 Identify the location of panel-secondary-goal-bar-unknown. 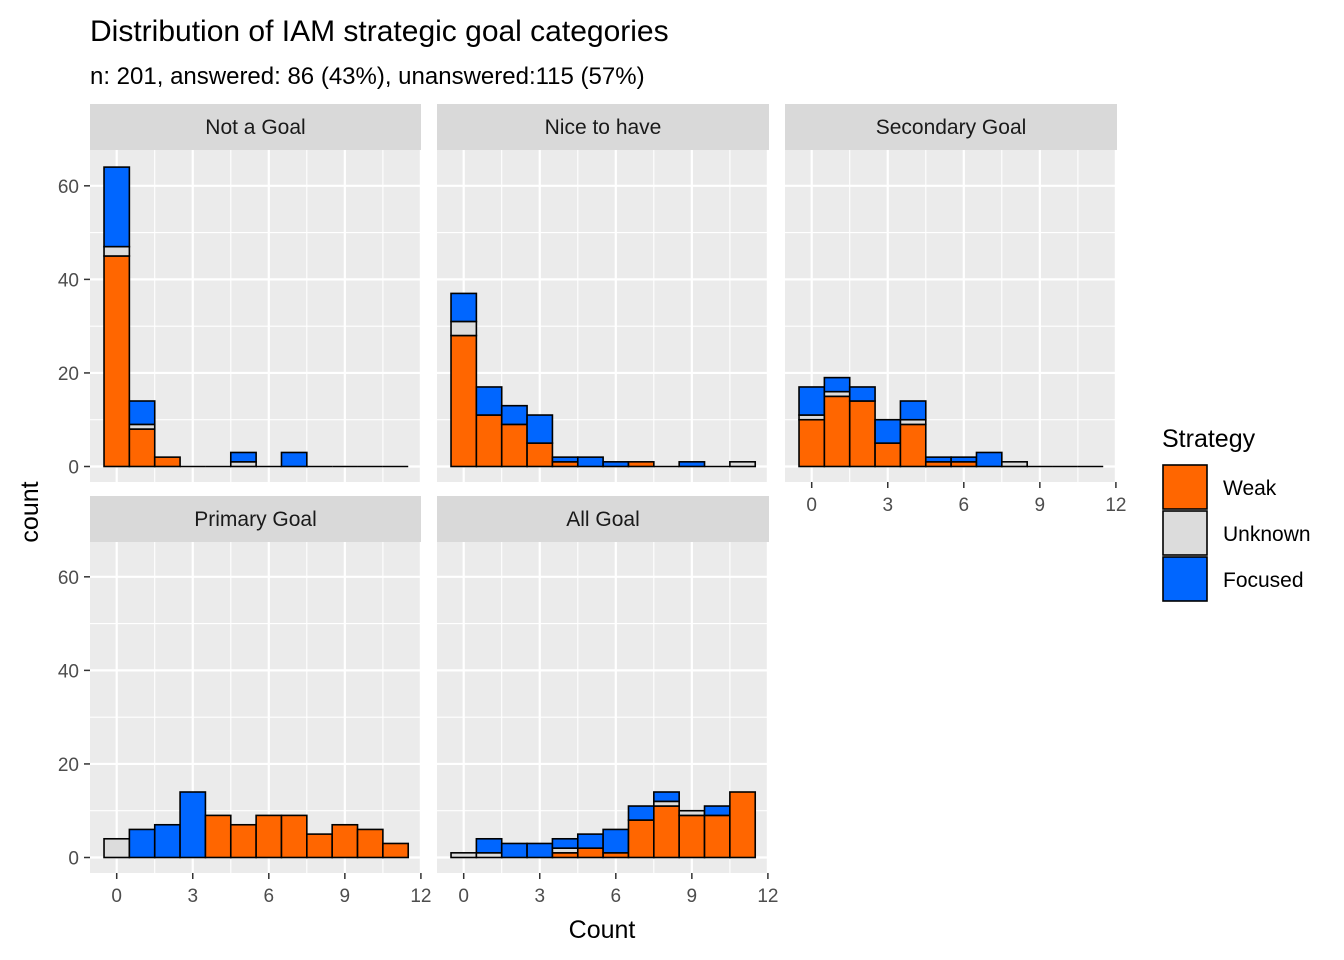
(1014, 464).